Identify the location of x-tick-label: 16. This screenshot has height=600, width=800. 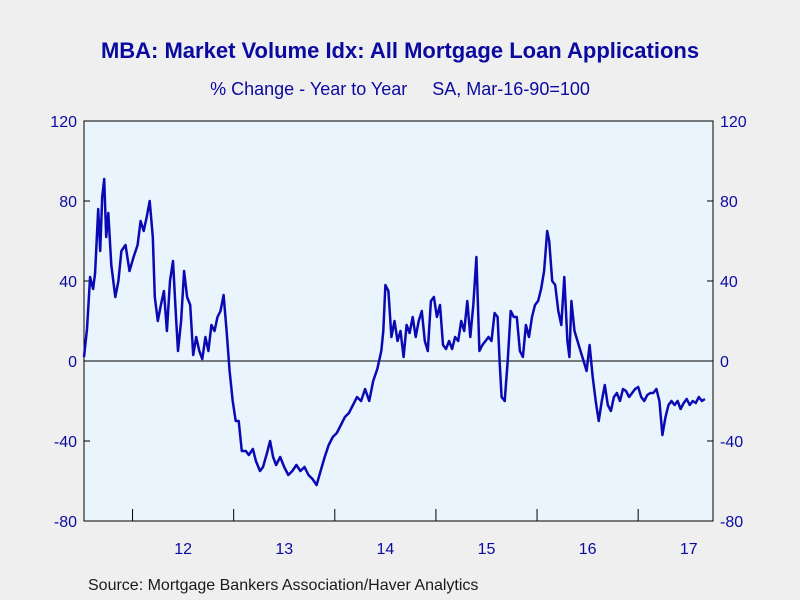
(588, 549).